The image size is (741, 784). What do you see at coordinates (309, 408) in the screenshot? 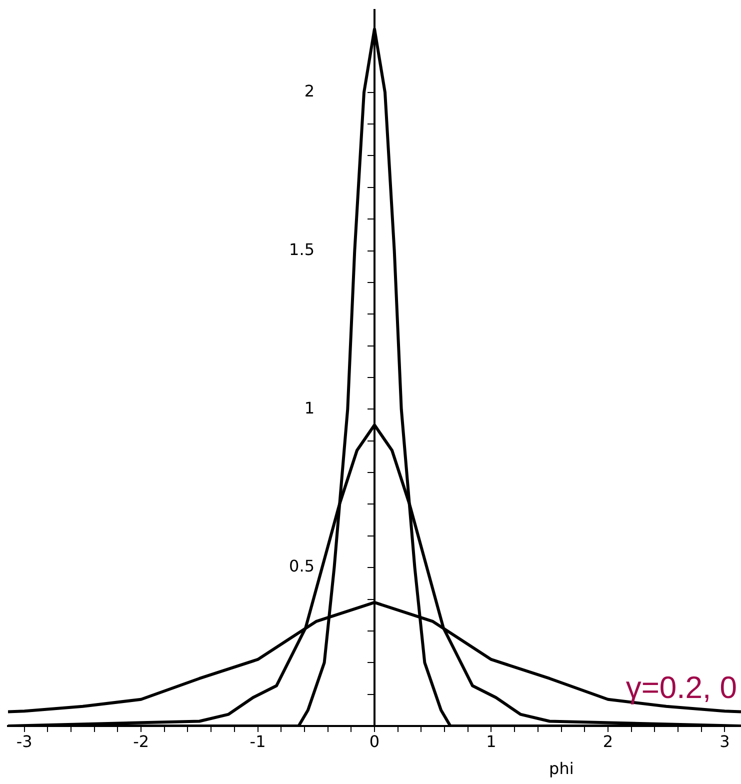
I see `y-tick-label: 1` at bounding box center [309, 408].